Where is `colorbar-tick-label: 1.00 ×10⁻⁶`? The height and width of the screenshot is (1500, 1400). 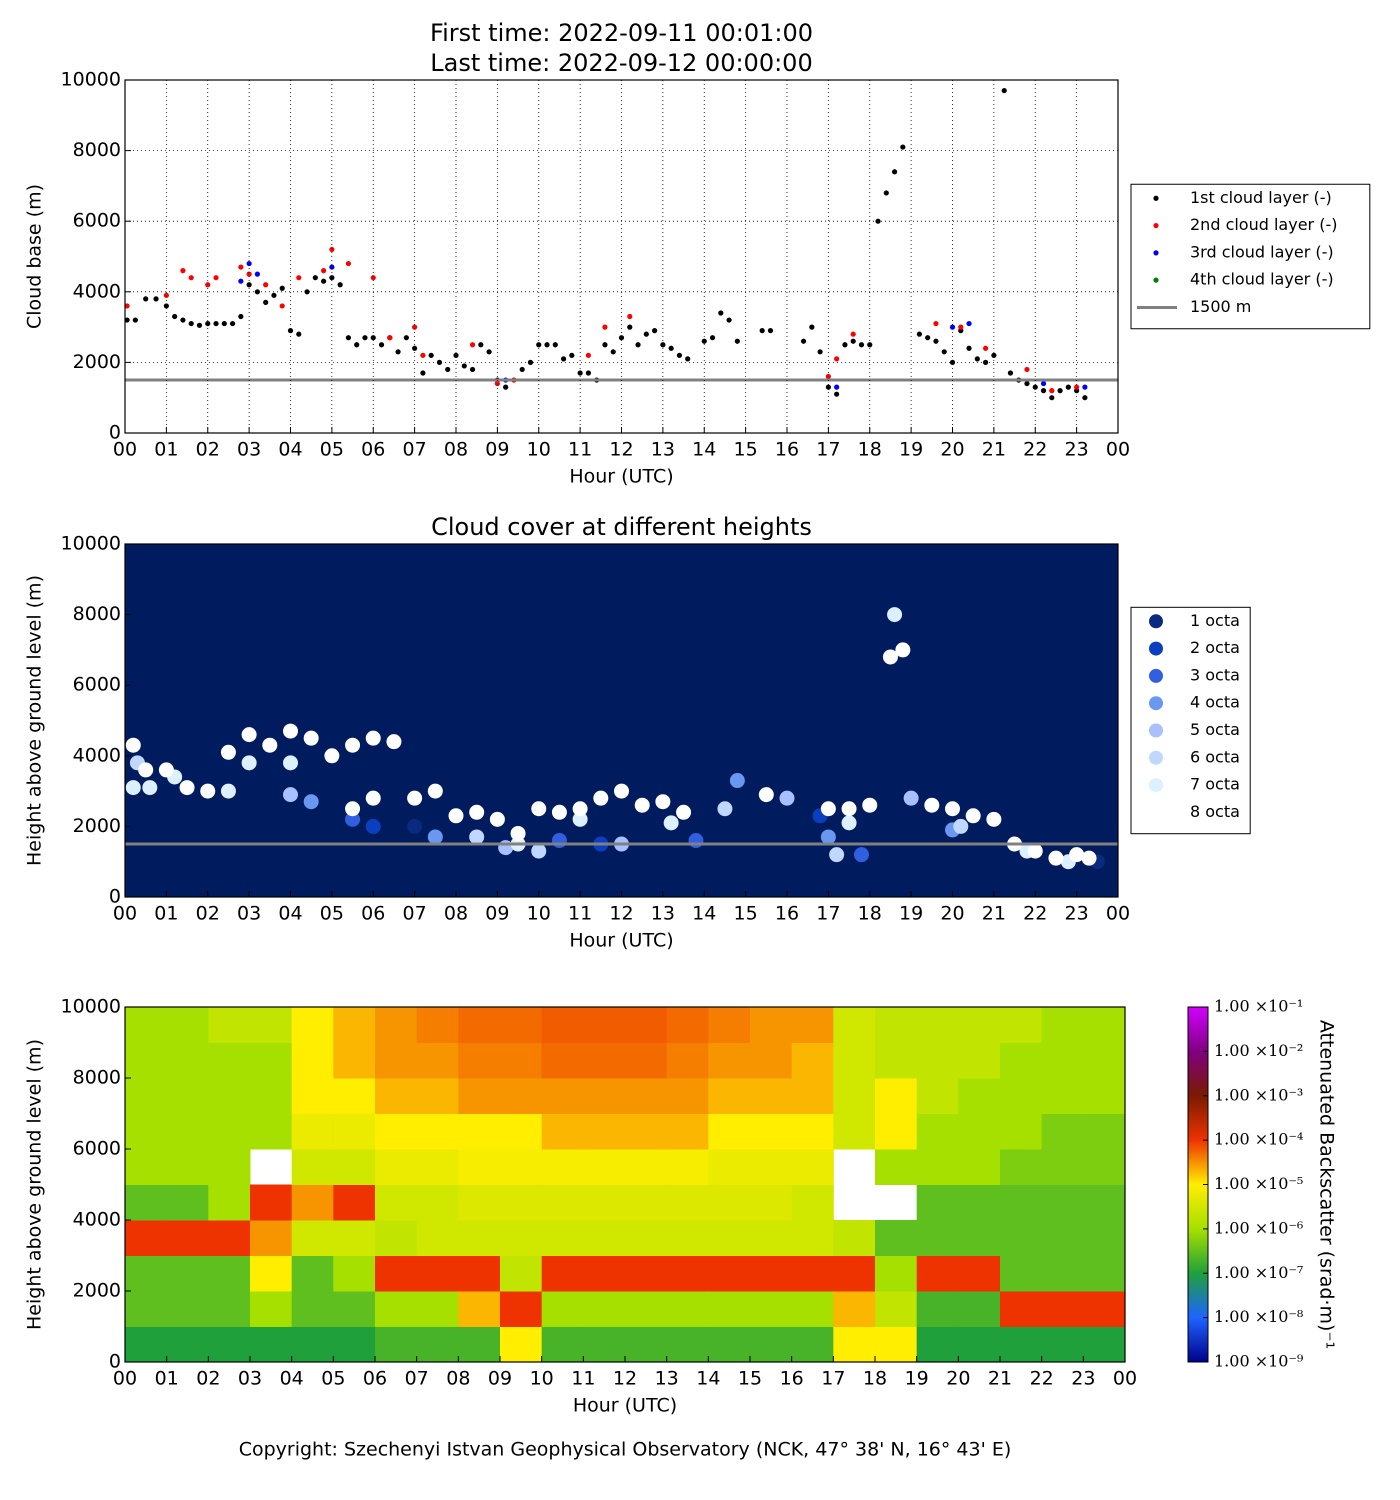 colorbar-tick-label: 1.00 ×10⁻⁶ is located at coordinates (1258, 1227).